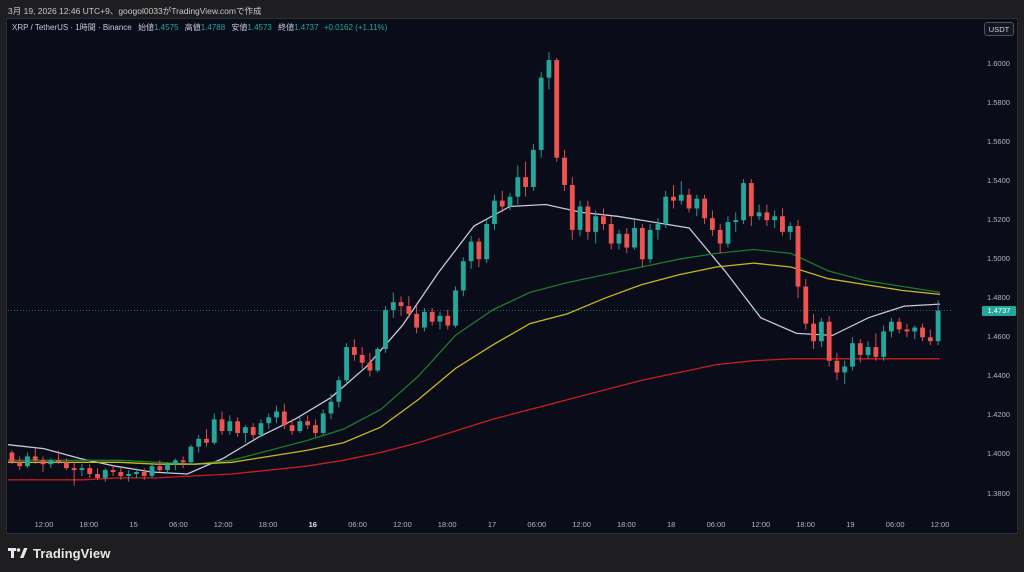  Describe the element at coordinates (133, 524) in the screenshot. I see `time-tick-label: 15` at that location.